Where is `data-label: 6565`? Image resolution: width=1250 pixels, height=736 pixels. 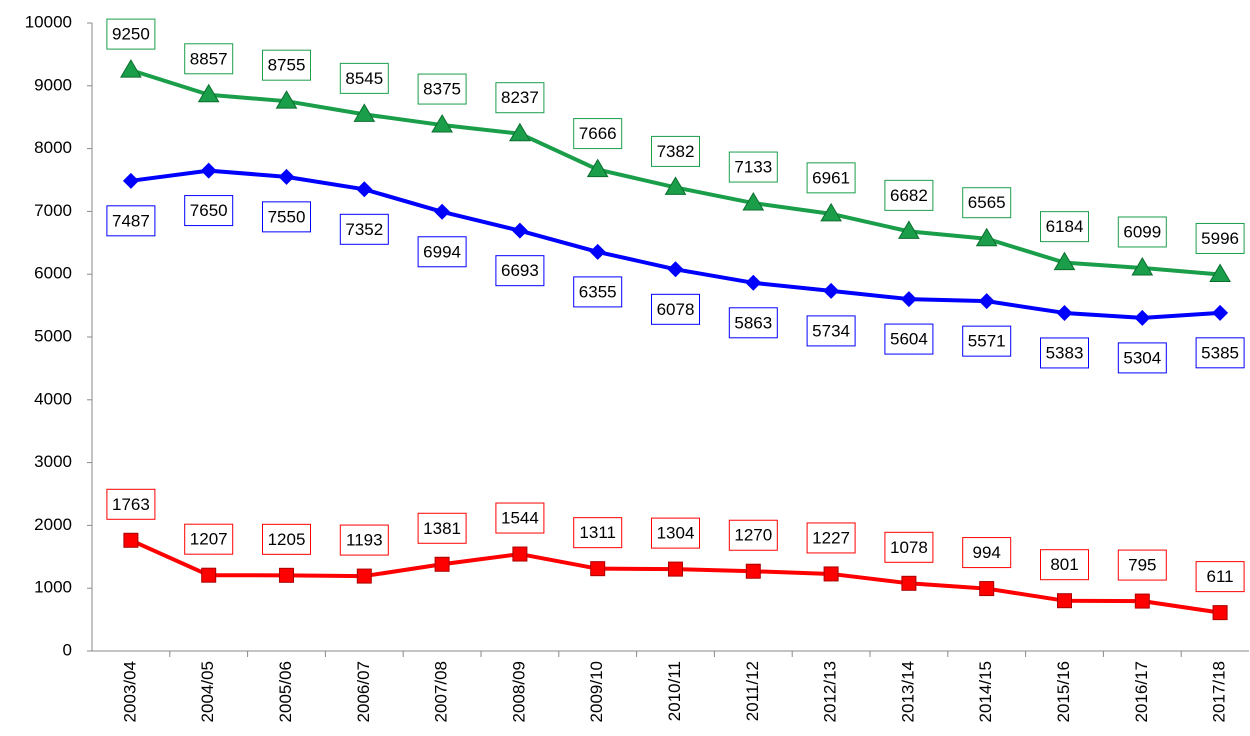
data-label: 6565 is located at coordinates (987, 202).